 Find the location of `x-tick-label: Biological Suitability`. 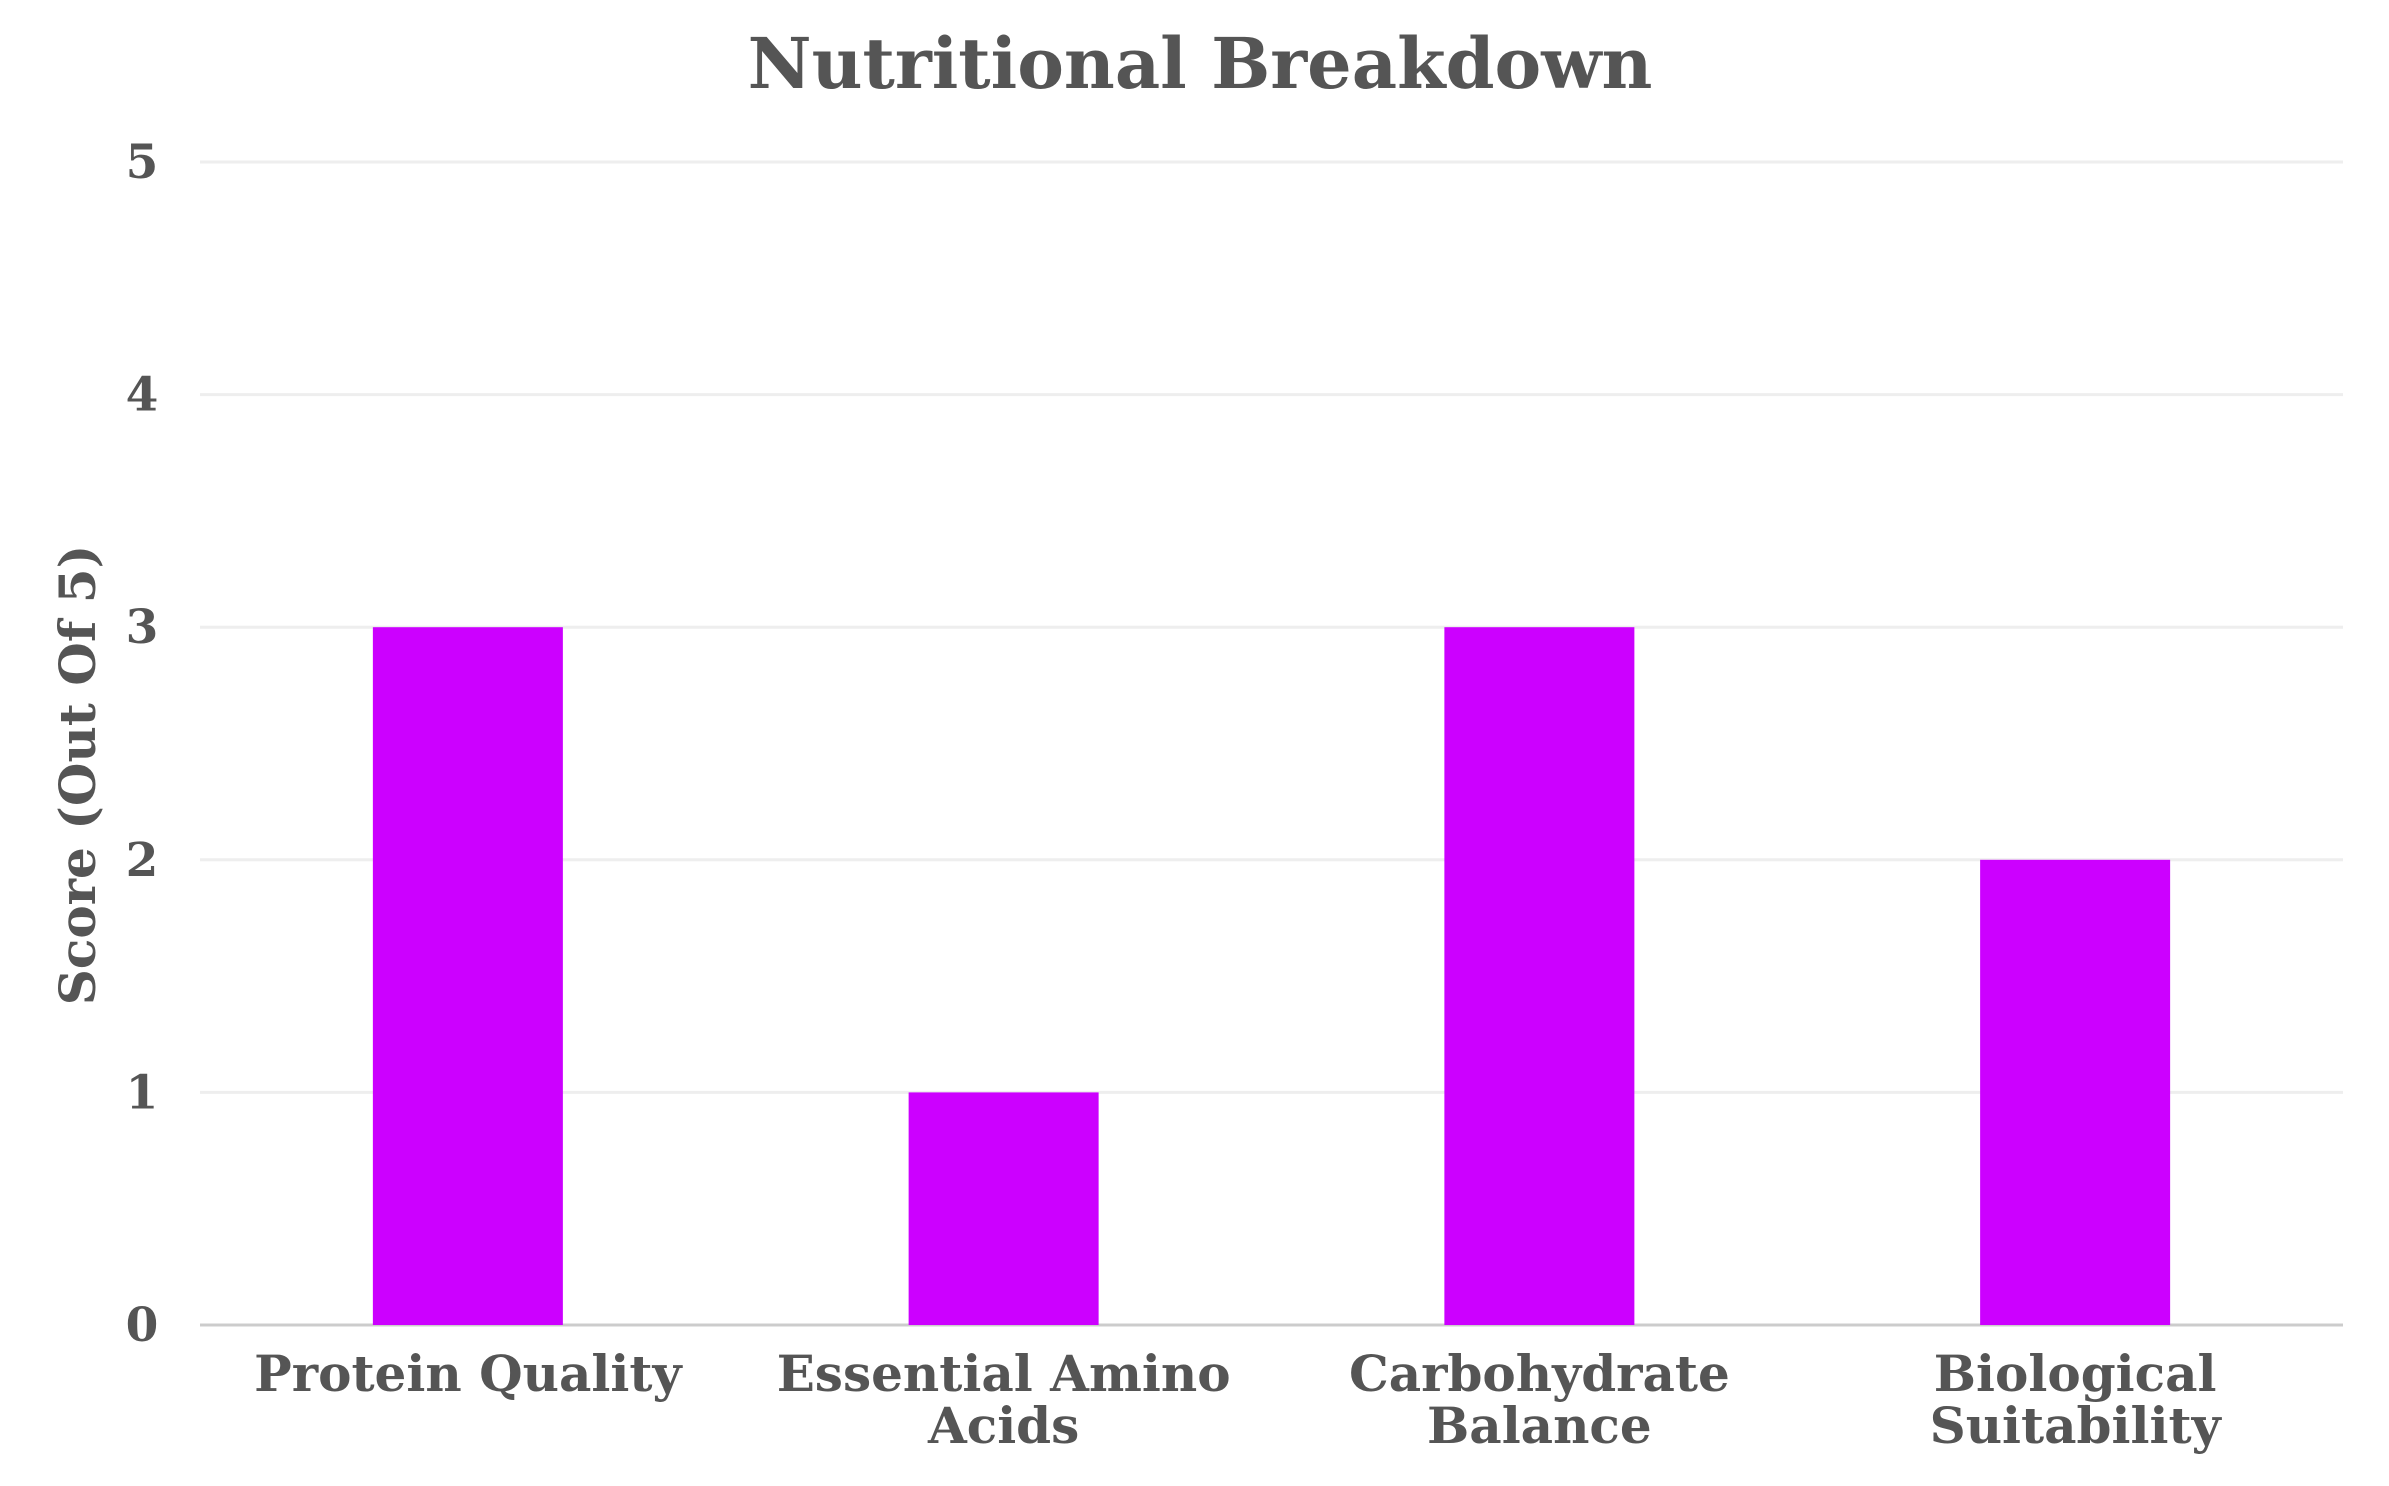

x-tick-label: Biological Suitability is located at coordinates (2076, 1399).